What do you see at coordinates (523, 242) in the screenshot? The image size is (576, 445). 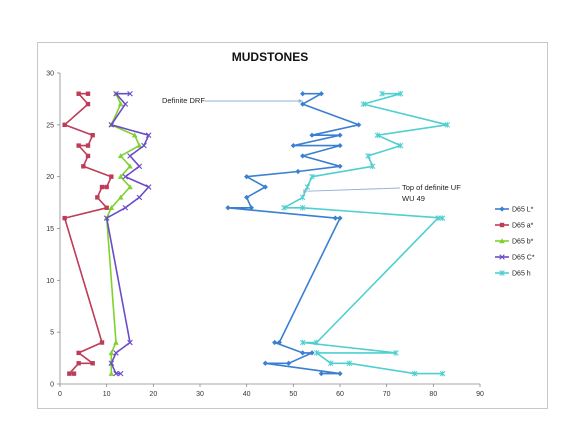 I see `legend-label: D65 b*` at bounding box center [523, 242].